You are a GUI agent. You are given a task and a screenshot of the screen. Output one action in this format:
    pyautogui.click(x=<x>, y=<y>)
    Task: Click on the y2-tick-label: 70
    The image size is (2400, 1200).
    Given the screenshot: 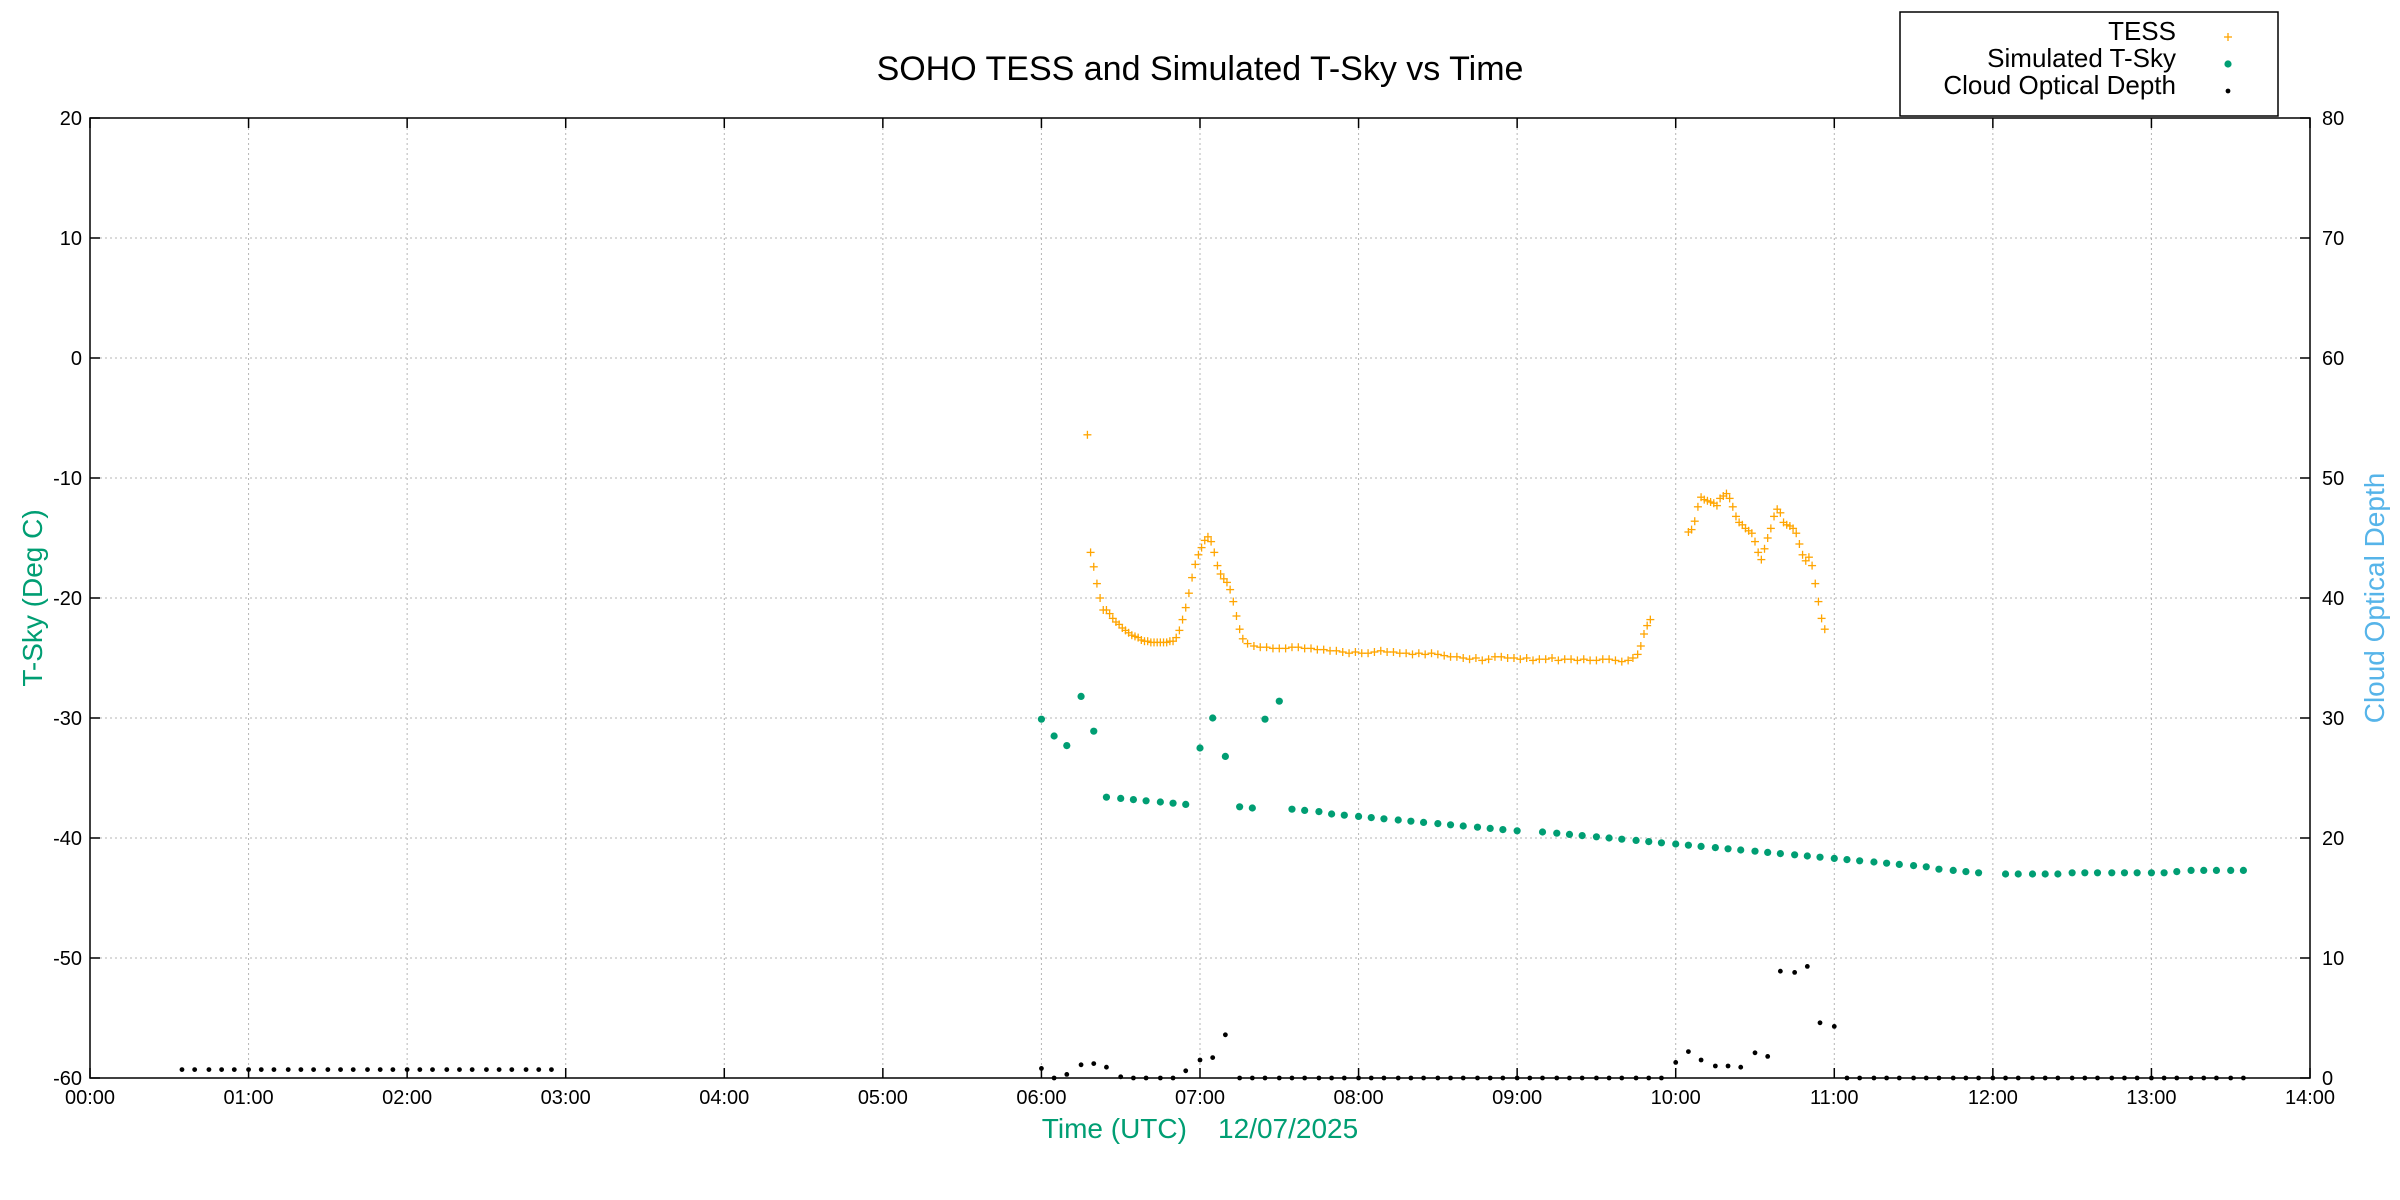 What is the action you would take?
    pyautogui.click(x=2333, y=239)
    